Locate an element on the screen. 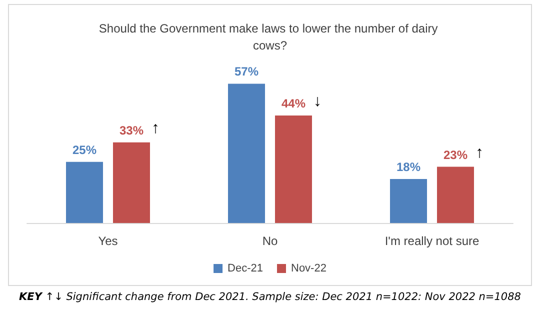  data-label: 18% is located at coordinates (408, 167).